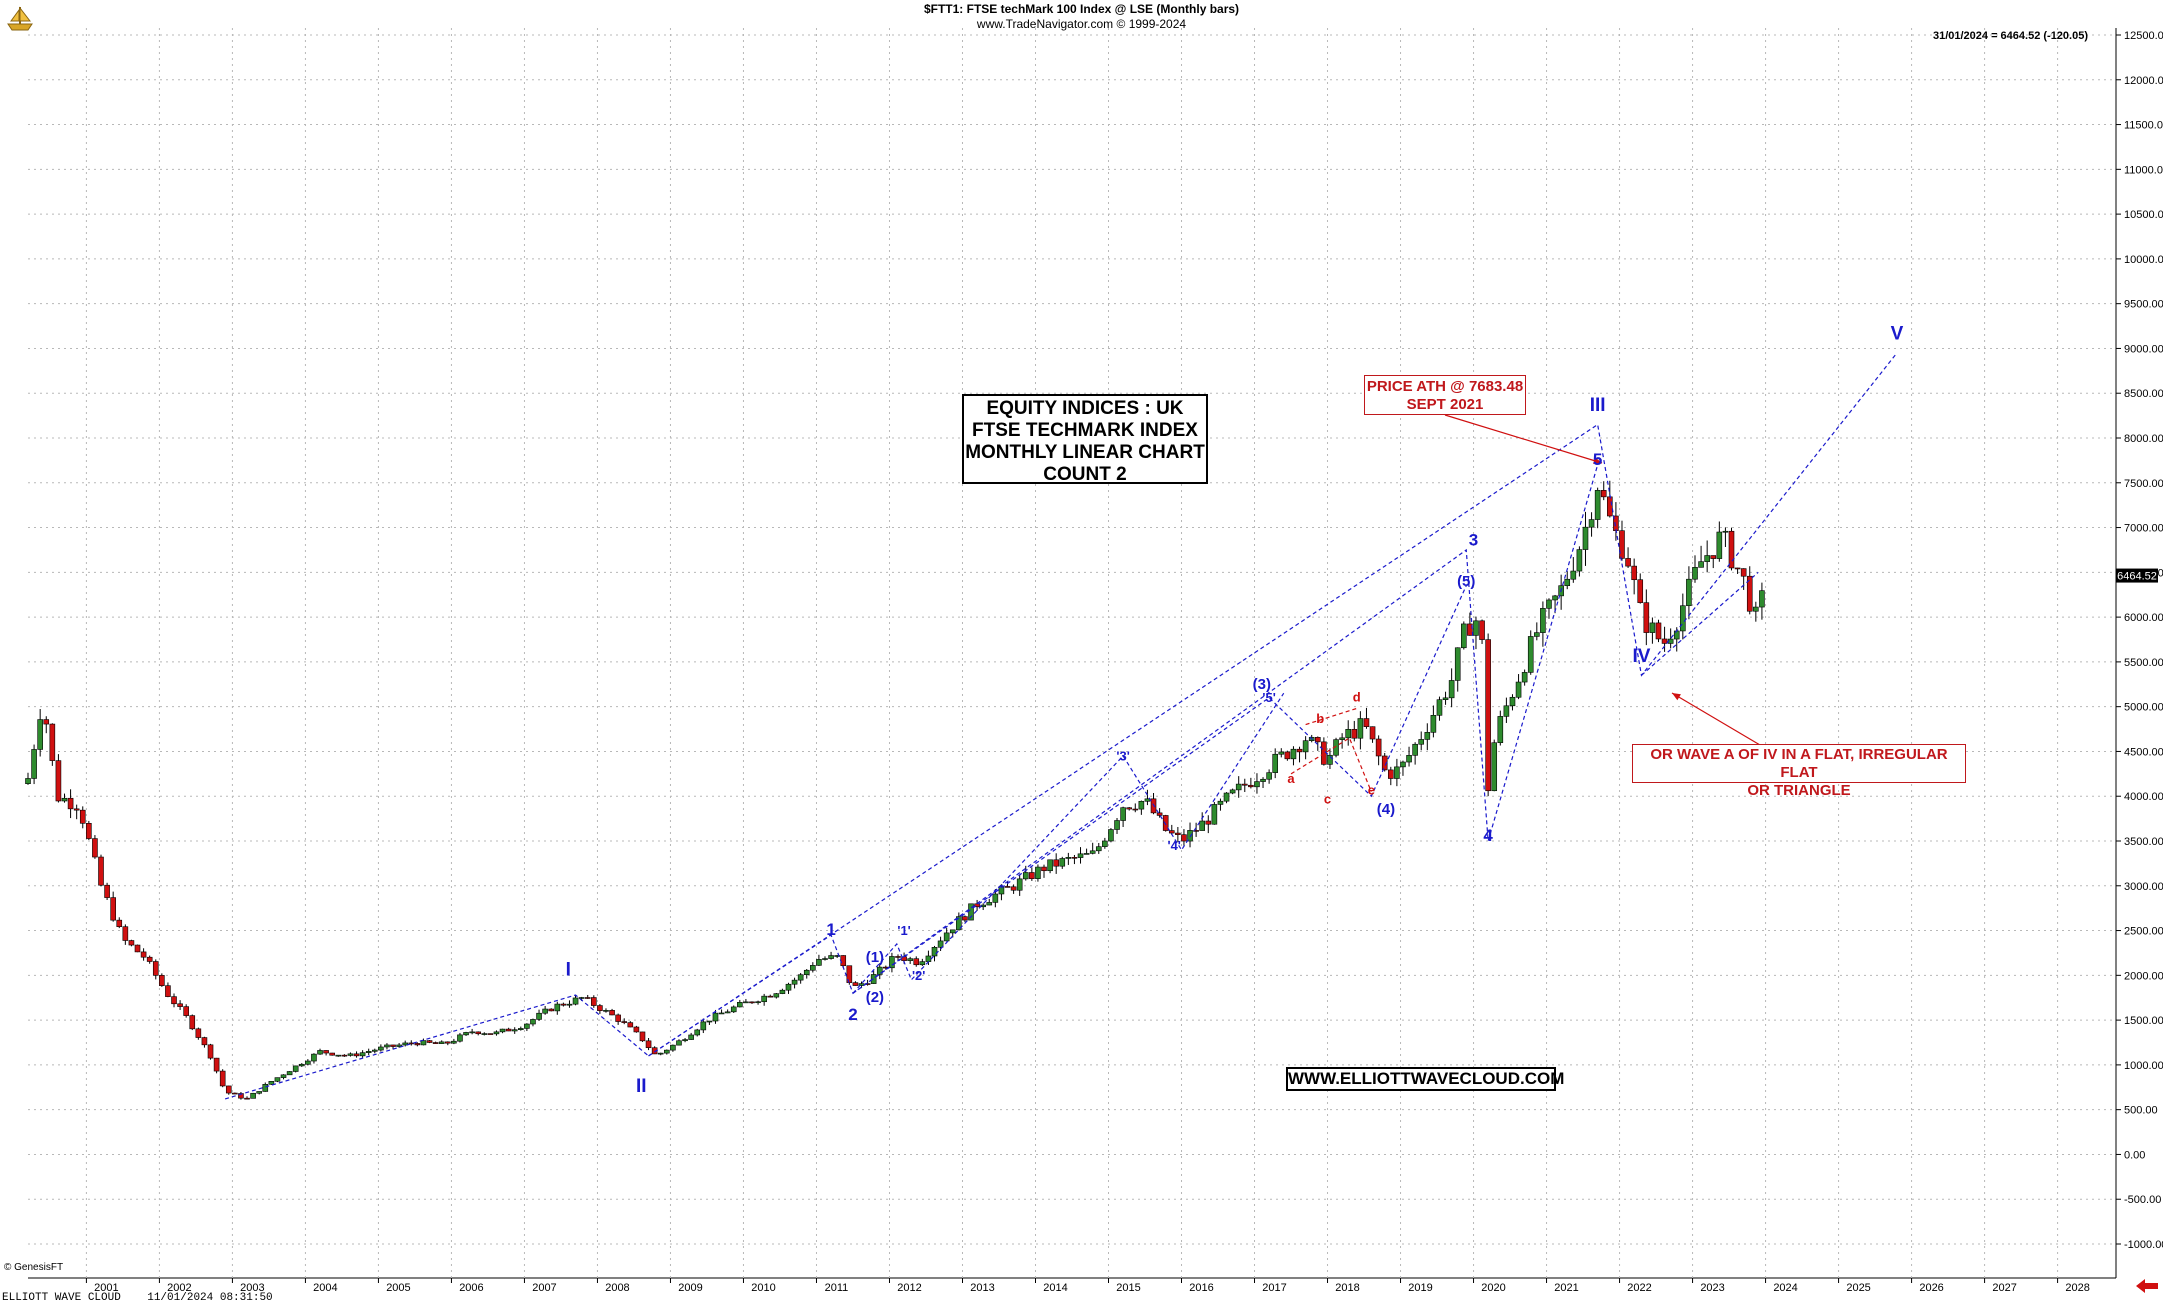  I want to click on title-line-2: FTSE TECHMARK INDEX, so click(1085, 430).